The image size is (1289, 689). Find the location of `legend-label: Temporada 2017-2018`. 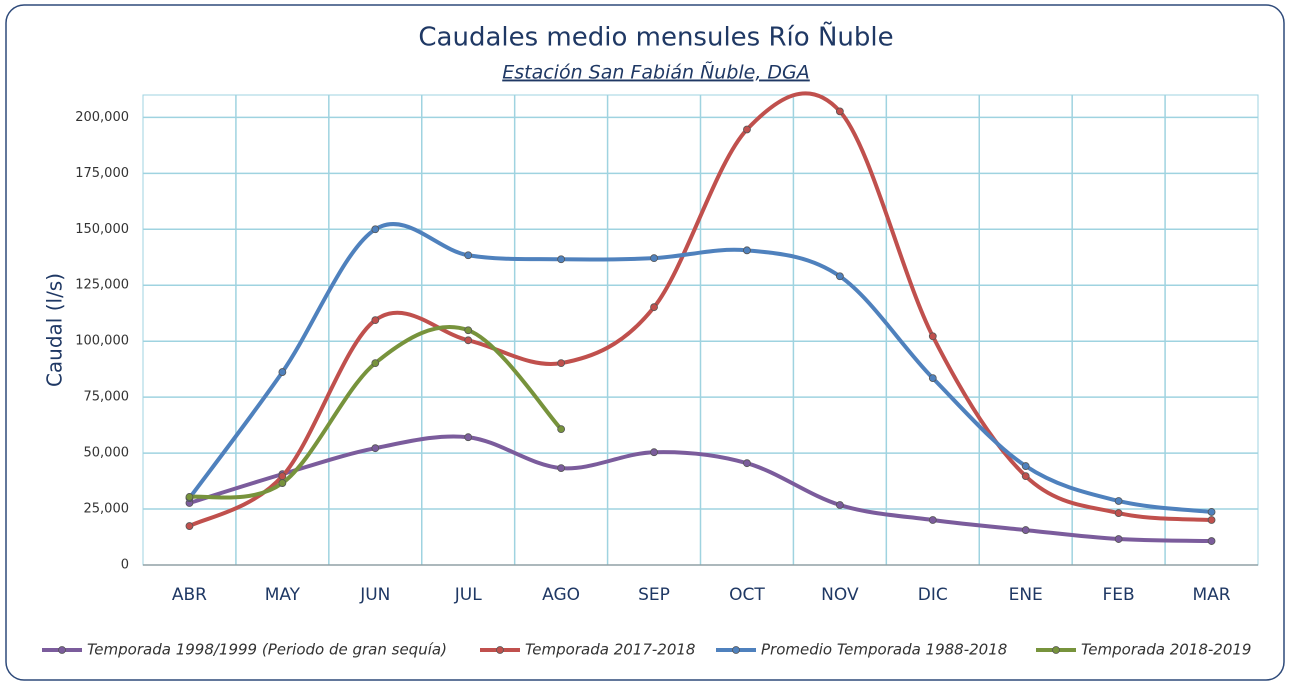

legend-label: Temporada 2017-2018 is located at coordinates (610, 650).